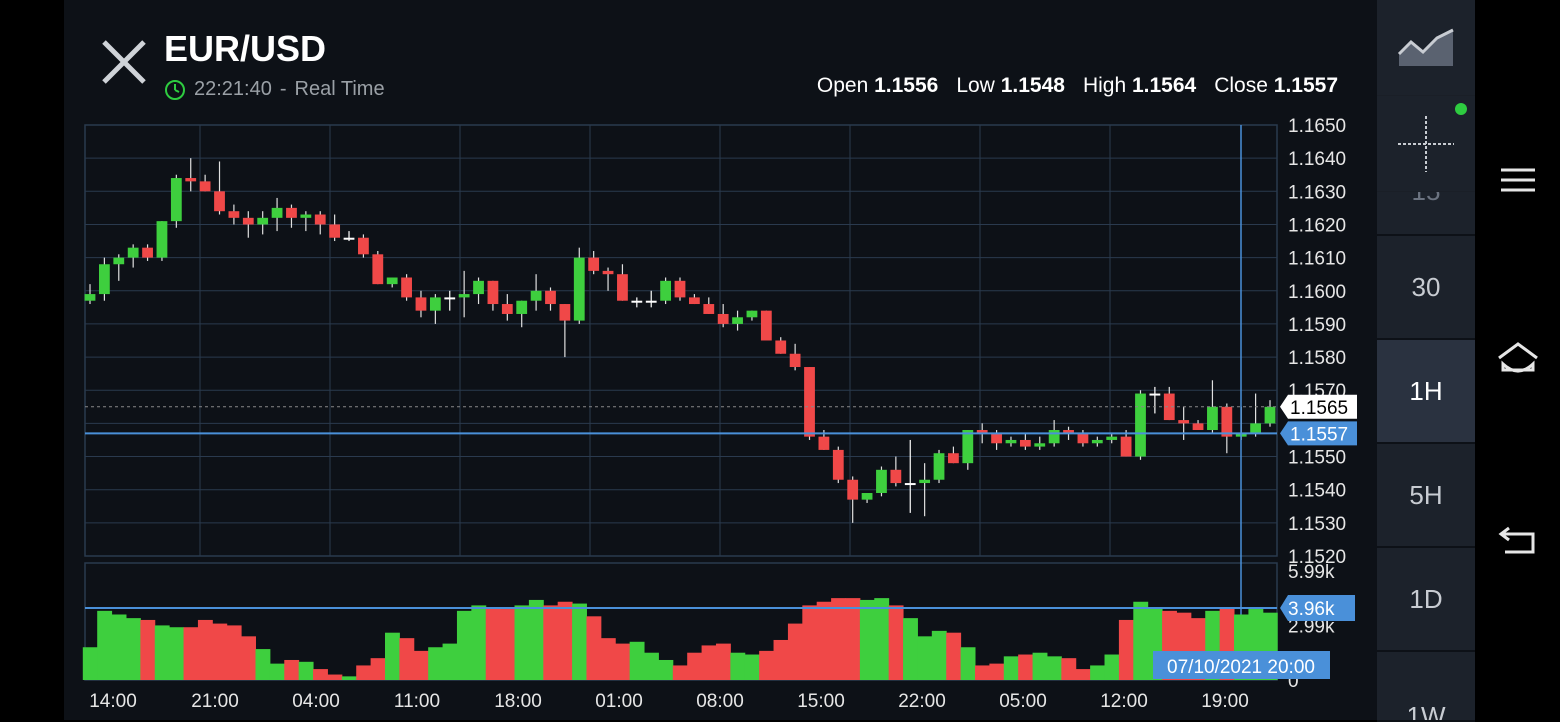 This screenshot has width=1560, height=722. Describe the element at coordinates (1276, 85) in the screenshot. I see `ohlc-close: Close 1.1557` at that location.